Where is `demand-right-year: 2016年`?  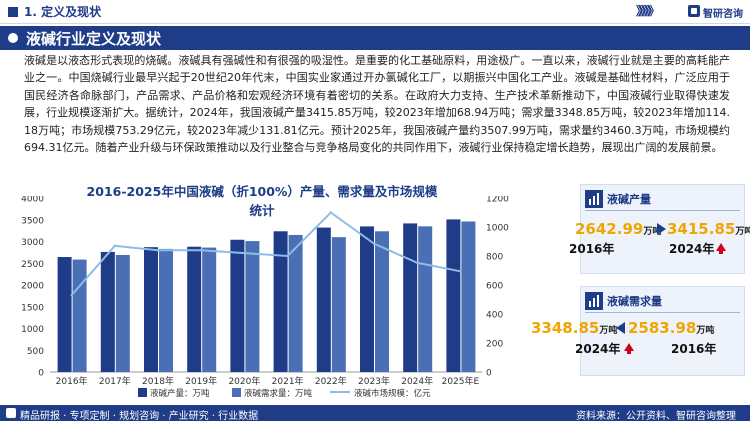 demand-right-year: 2016年 is located at coordinates (694, 349).